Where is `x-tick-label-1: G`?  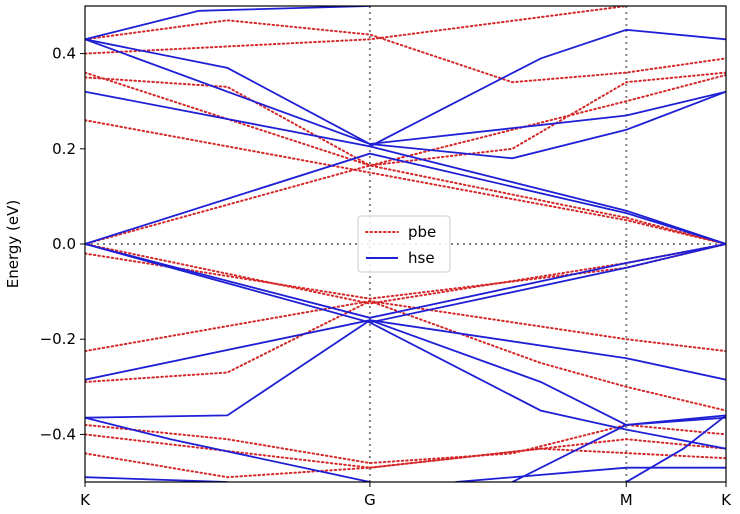
x-tick-label-1: G is located at coordinates (370, 500).